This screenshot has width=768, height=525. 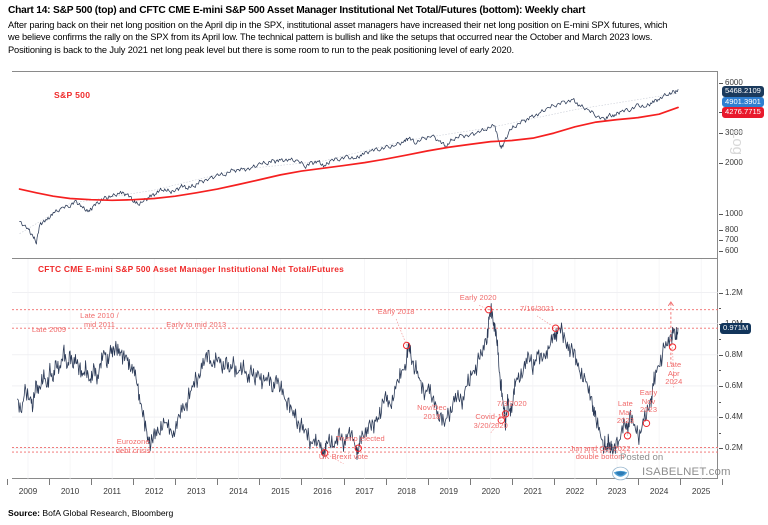 I want to click on y-axis-label: 1.2M, so click(x=734, y=292).